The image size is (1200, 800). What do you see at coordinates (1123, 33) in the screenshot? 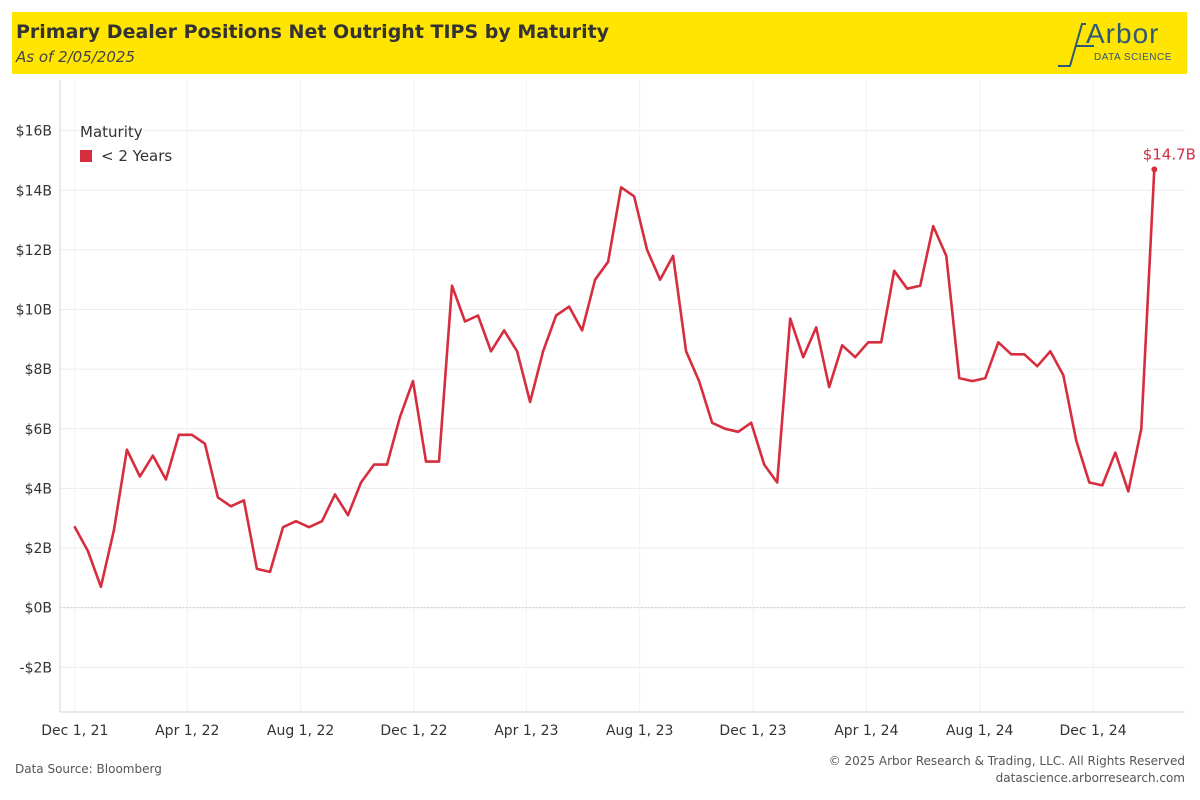
I see `logo-name: Arbor` at bounding box center [1123, 33].